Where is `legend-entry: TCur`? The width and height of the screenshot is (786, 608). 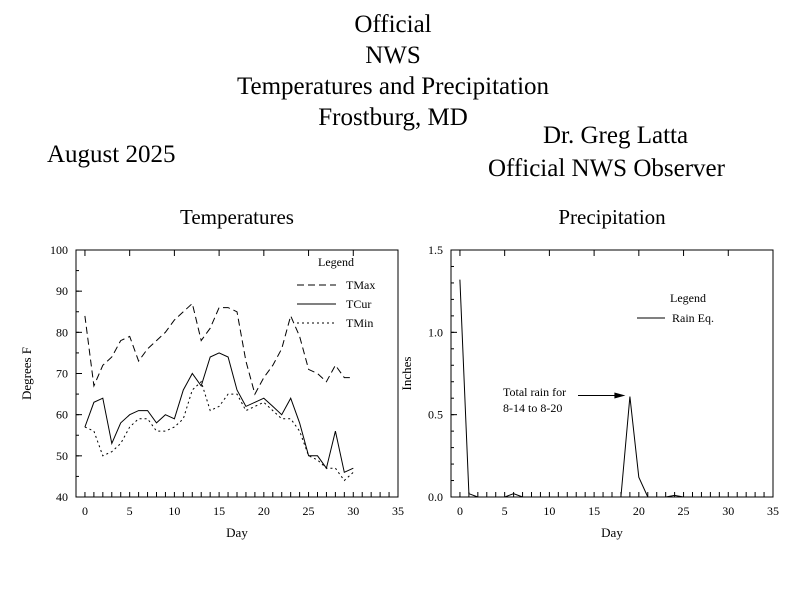 legend-entry: TCur is located at coordinates (358, 304).